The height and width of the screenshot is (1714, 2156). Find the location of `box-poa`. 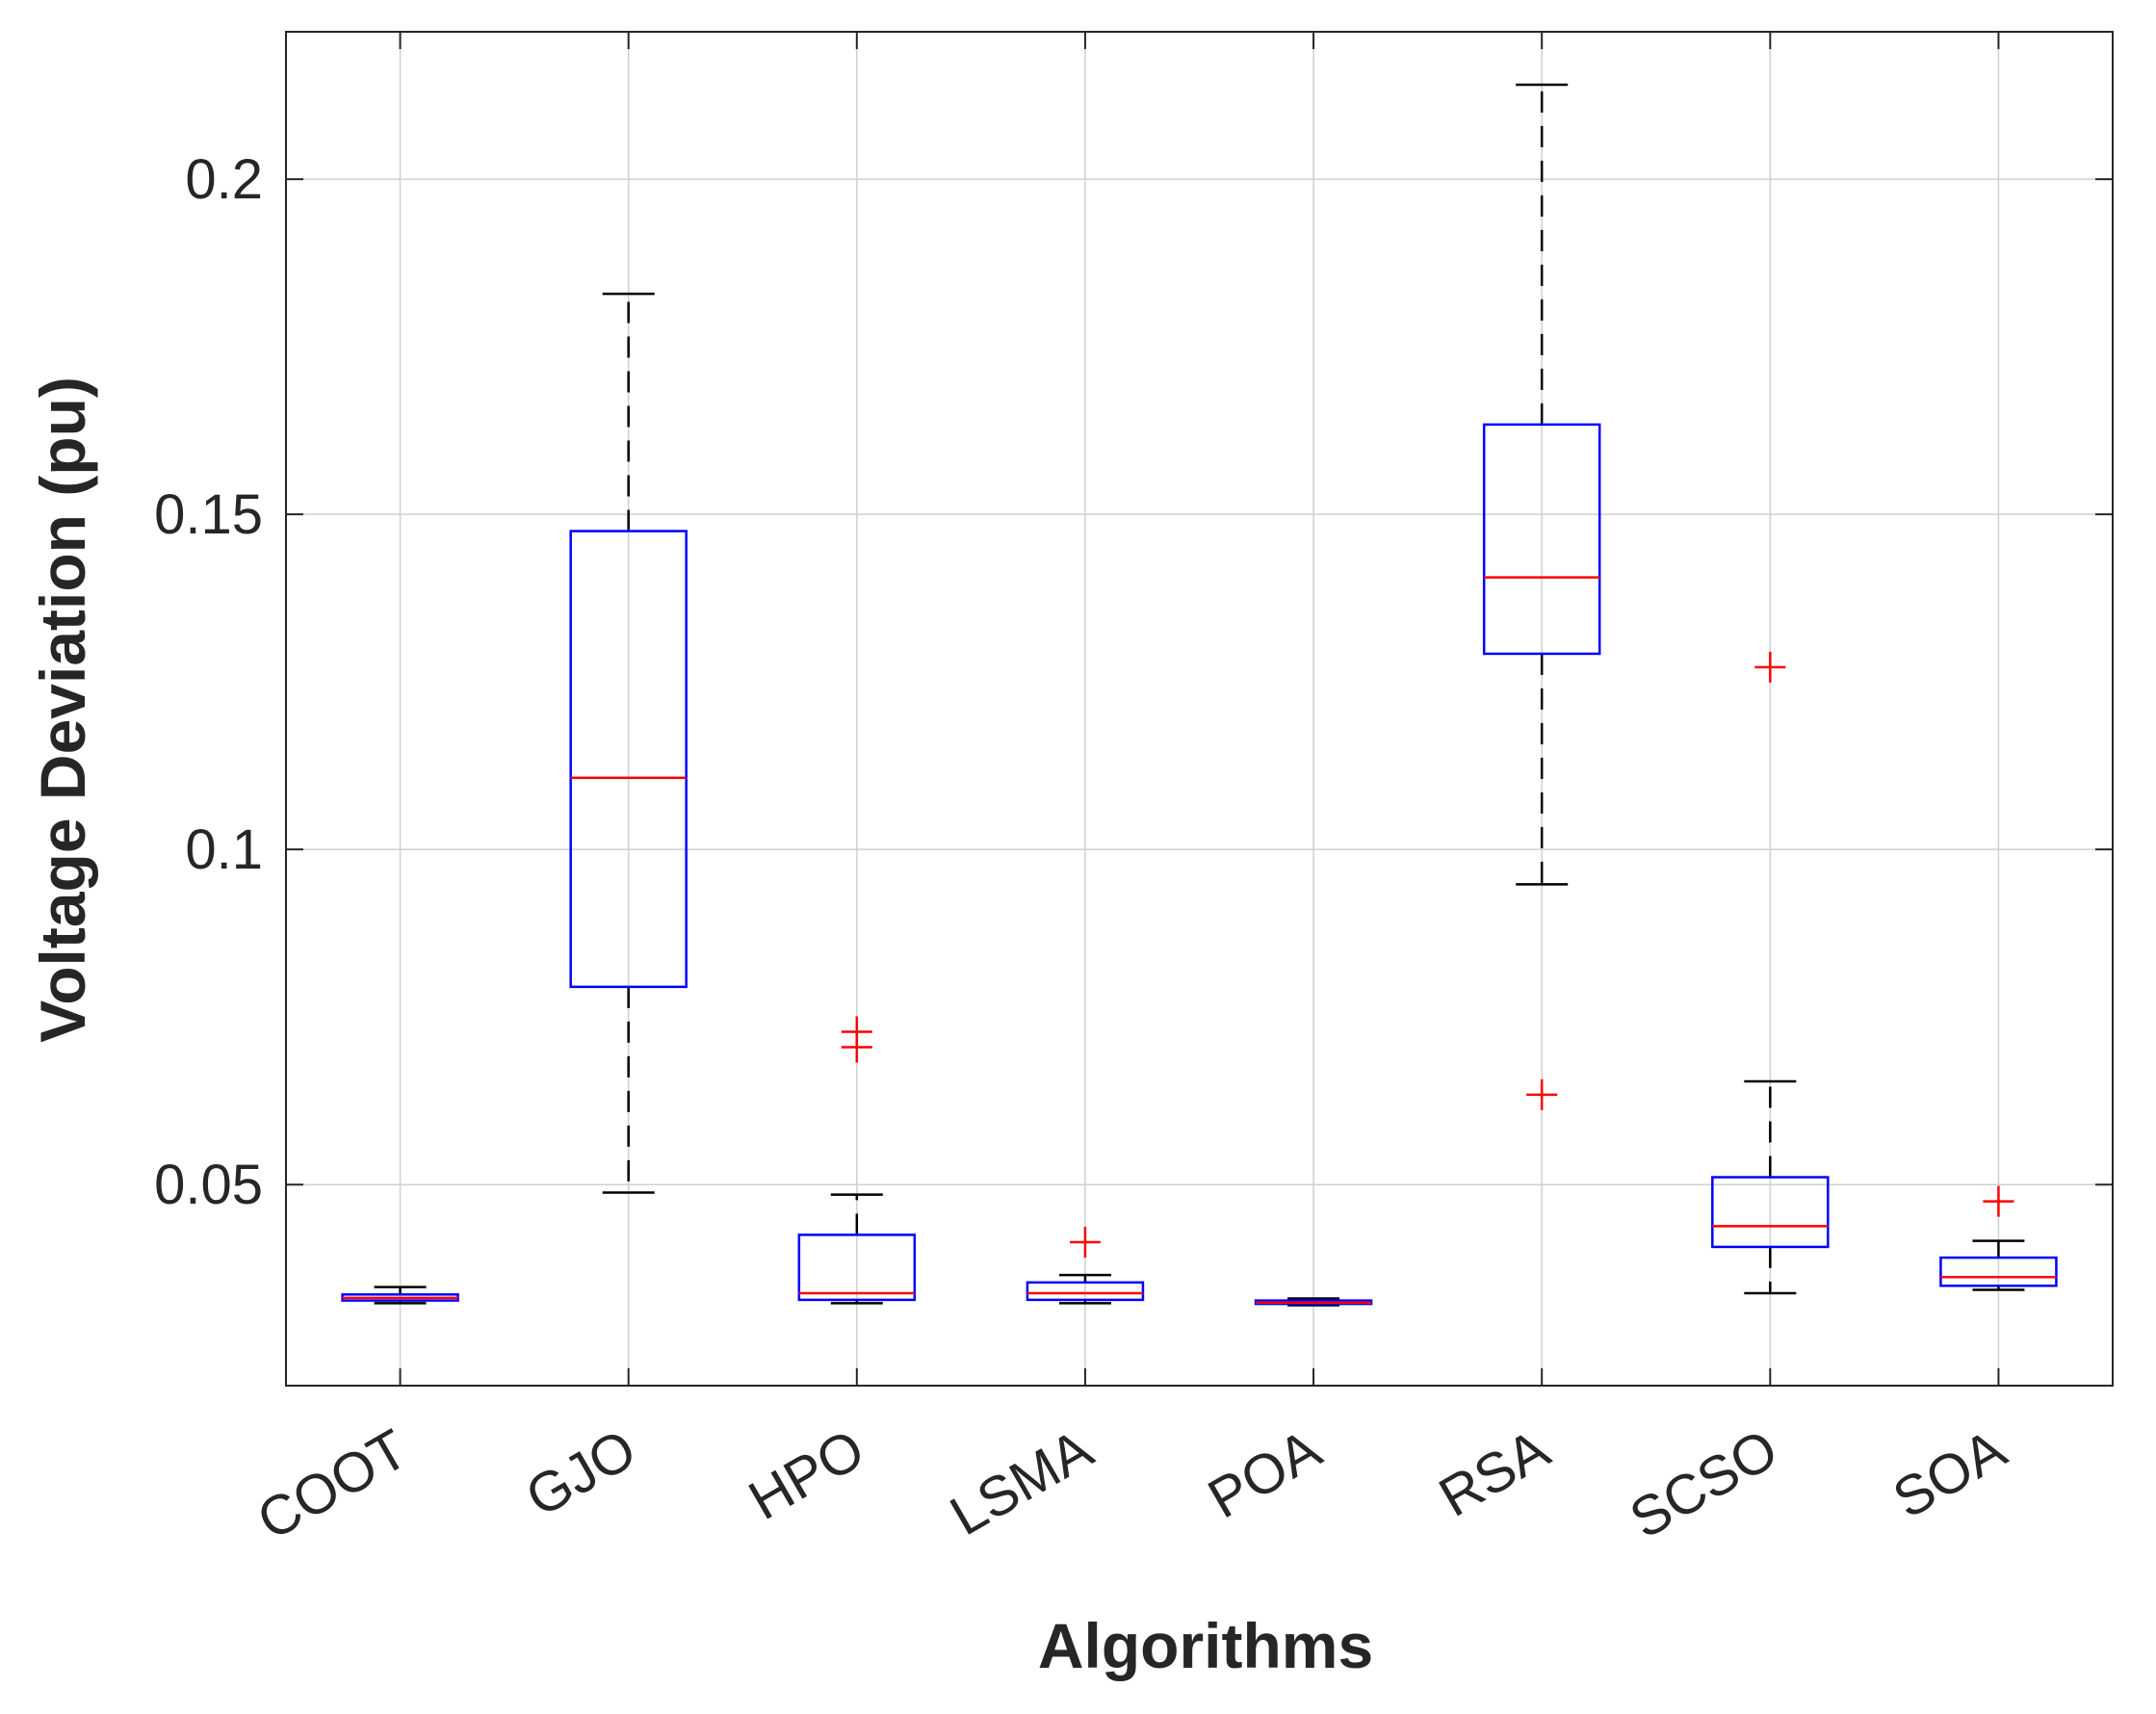

box-poa is located at coordinates (1314, 1302).